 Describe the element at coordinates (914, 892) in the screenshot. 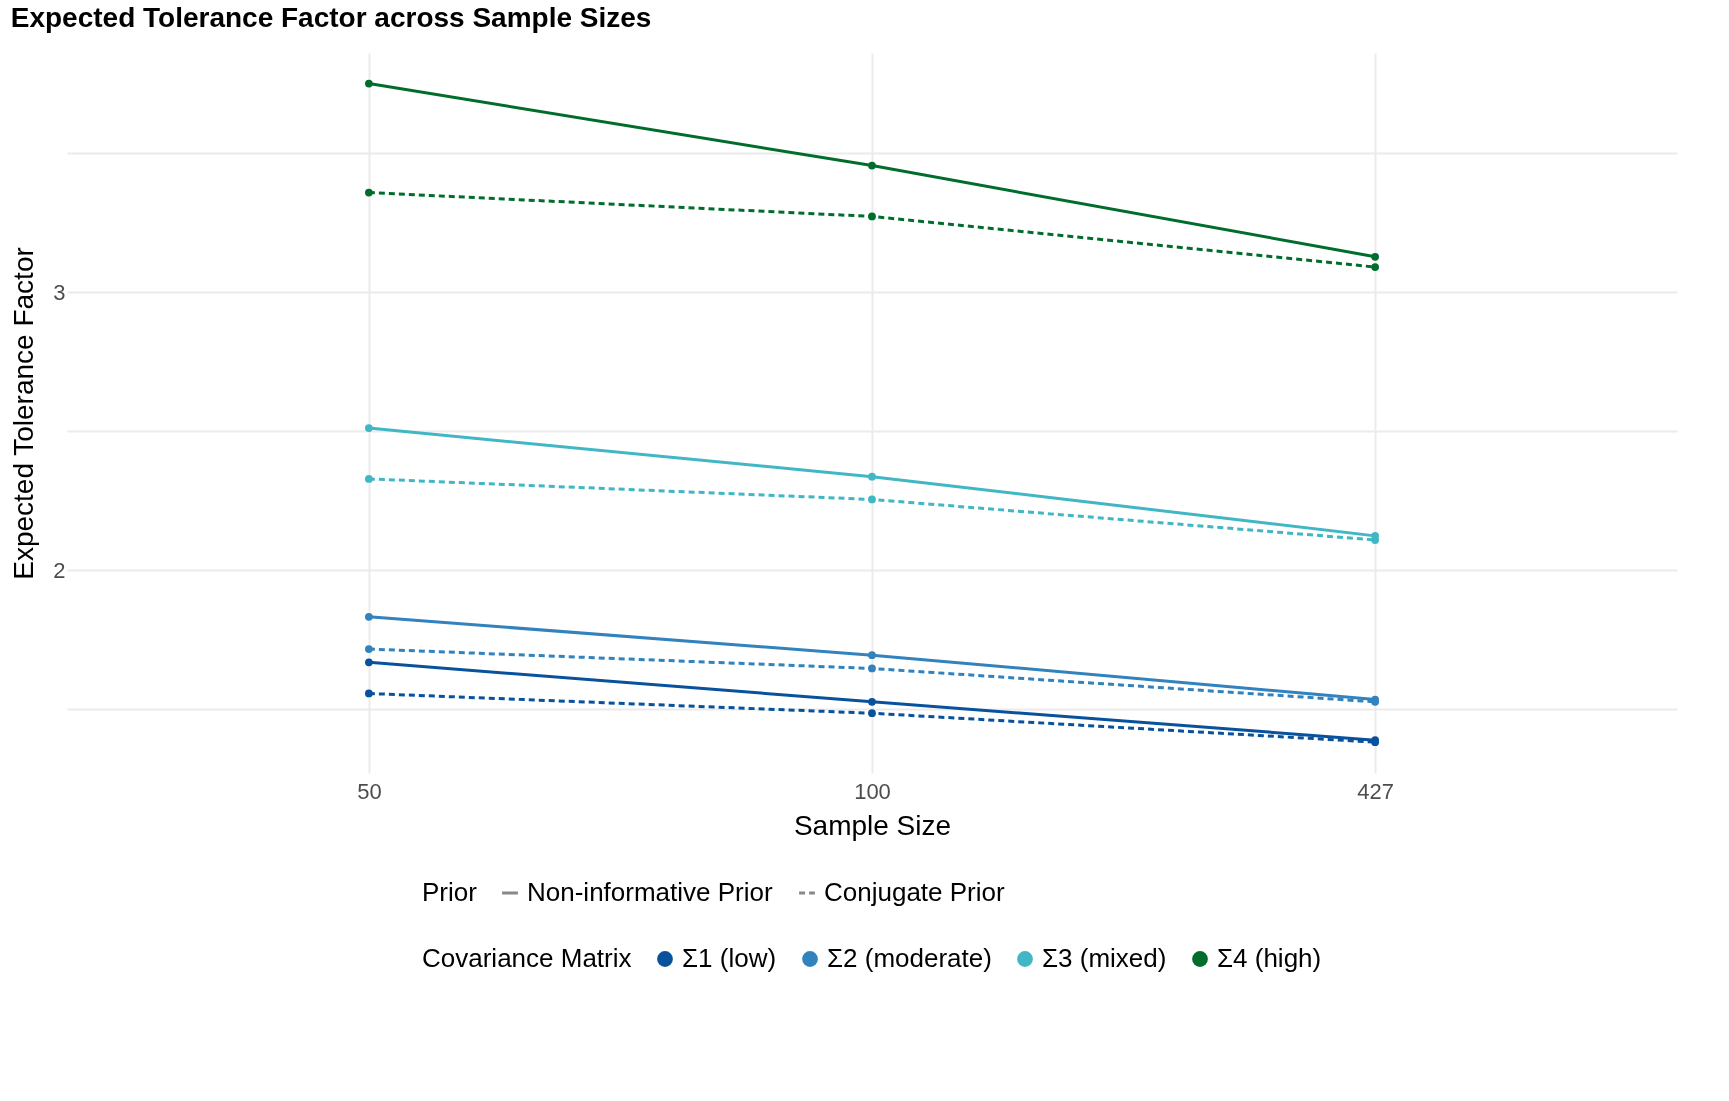

I see `text: Conjugate Prior` at that location.